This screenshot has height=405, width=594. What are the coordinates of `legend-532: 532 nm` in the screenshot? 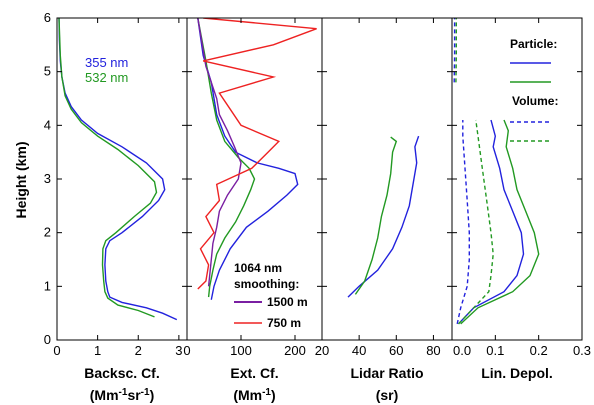 It's located at (106, 77).